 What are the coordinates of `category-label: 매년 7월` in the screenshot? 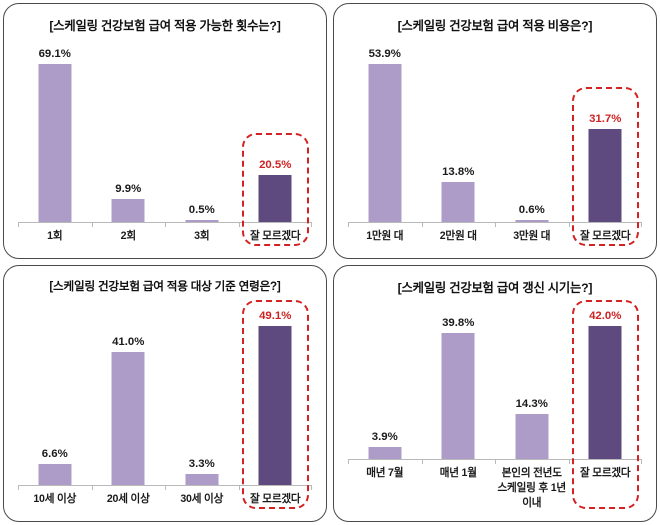 It's located at (385, 473).